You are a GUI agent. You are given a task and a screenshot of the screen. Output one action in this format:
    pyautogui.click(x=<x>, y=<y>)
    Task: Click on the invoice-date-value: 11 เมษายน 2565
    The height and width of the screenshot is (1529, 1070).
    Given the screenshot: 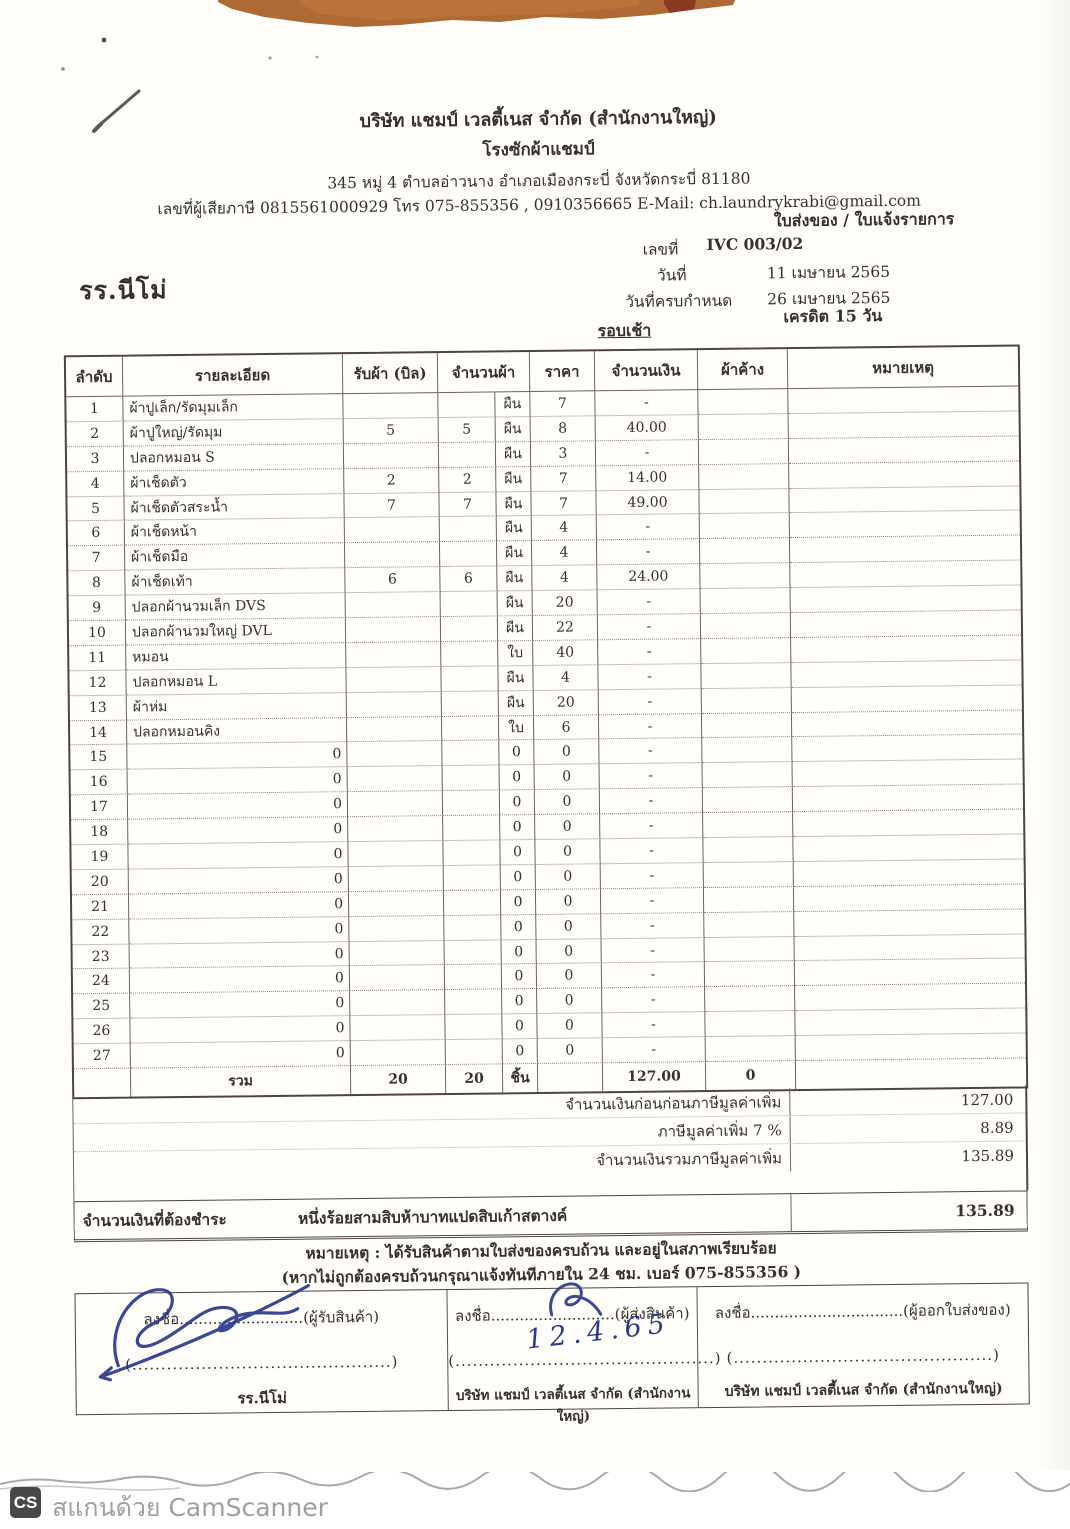 What is the action you would take?
    pyautogui.click(x=828, y=272)
    